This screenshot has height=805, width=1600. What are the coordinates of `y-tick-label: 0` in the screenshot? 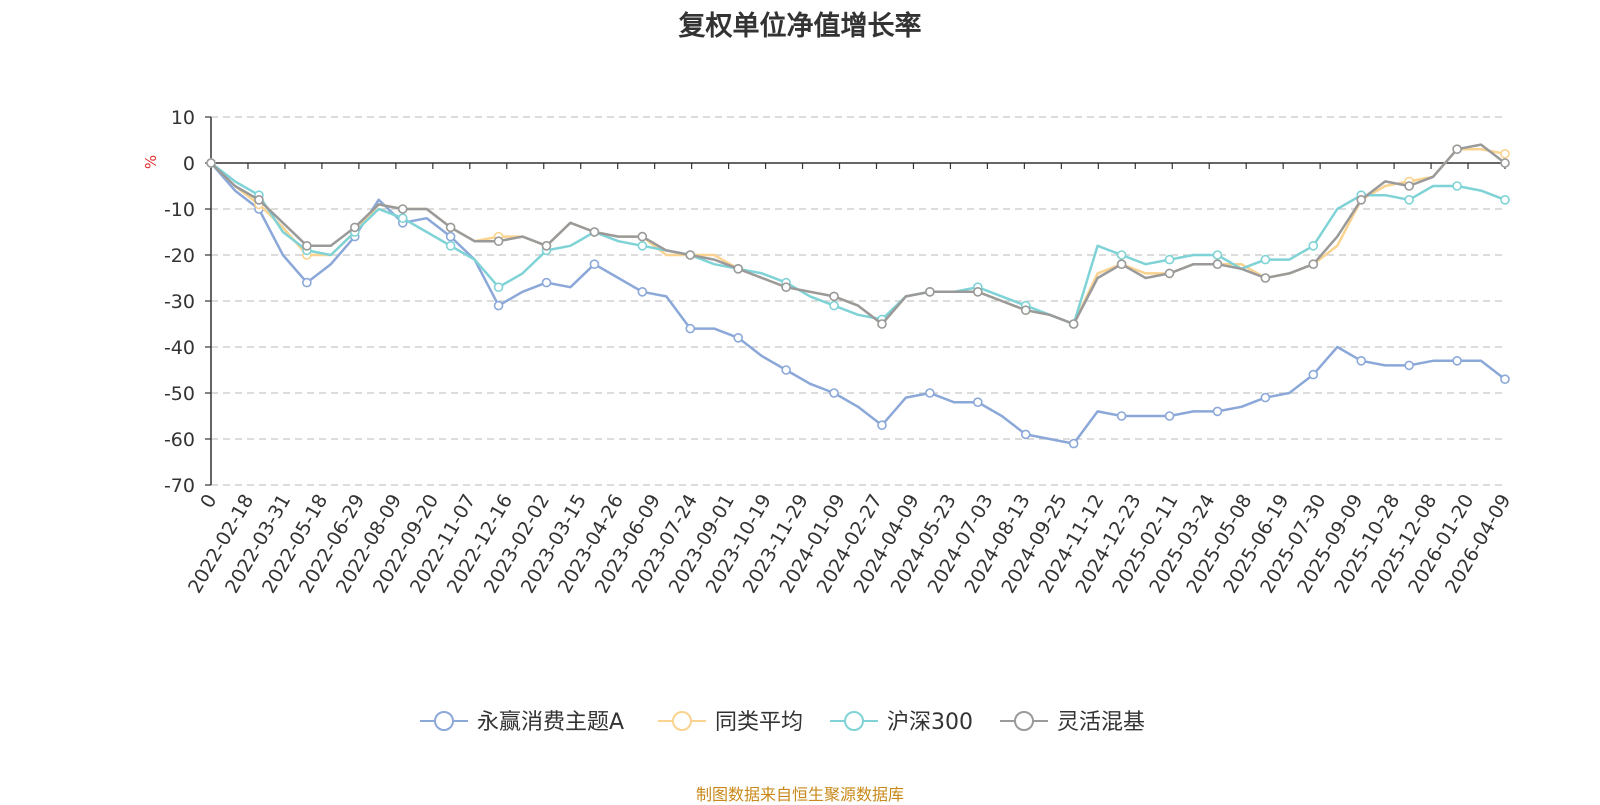 It's located at (189, 164).